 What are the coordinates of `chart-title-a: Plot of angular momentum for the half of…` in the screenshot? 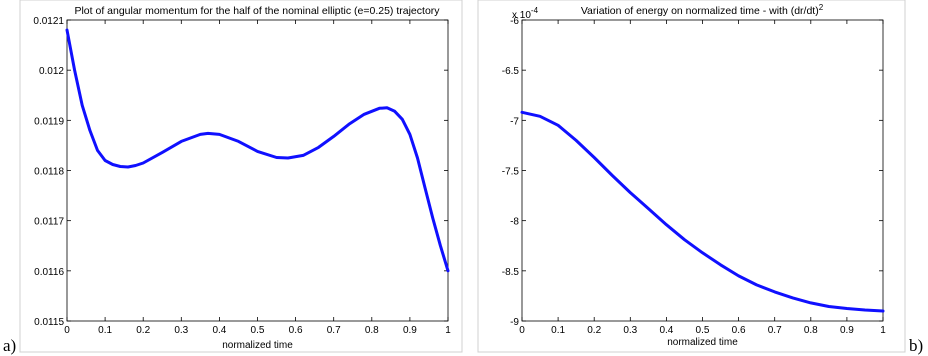 It's located at (257, 11).